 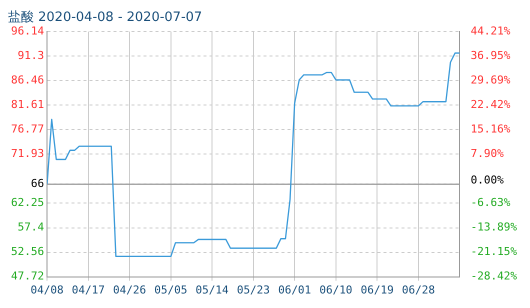 I want to click on x-tick-label: 06/19, so click(x=377, y=289).